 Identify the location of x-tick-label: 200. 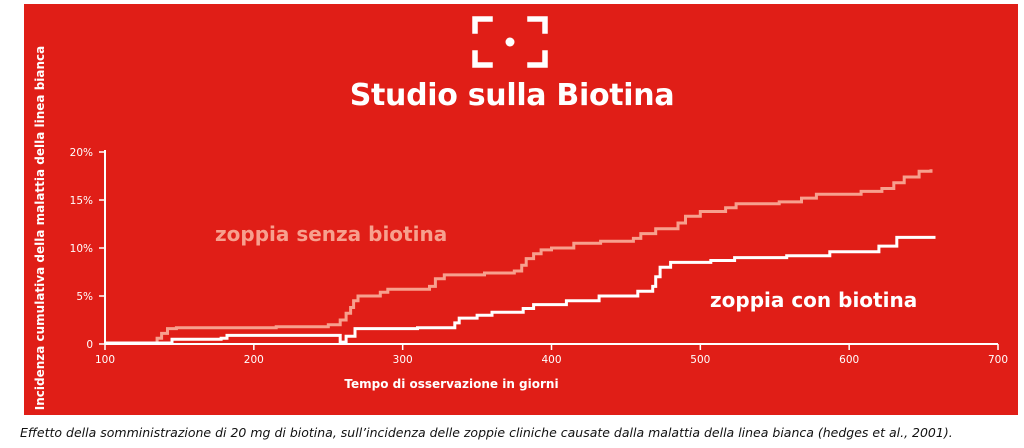
(254, 360).